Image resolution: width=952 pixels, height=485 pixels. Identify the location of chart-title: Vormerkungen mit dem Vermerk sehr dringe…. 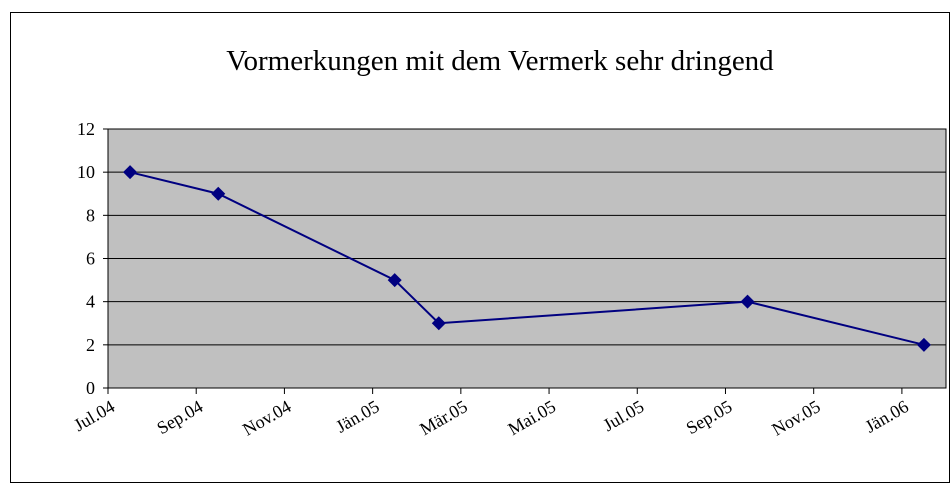
(500, 61).